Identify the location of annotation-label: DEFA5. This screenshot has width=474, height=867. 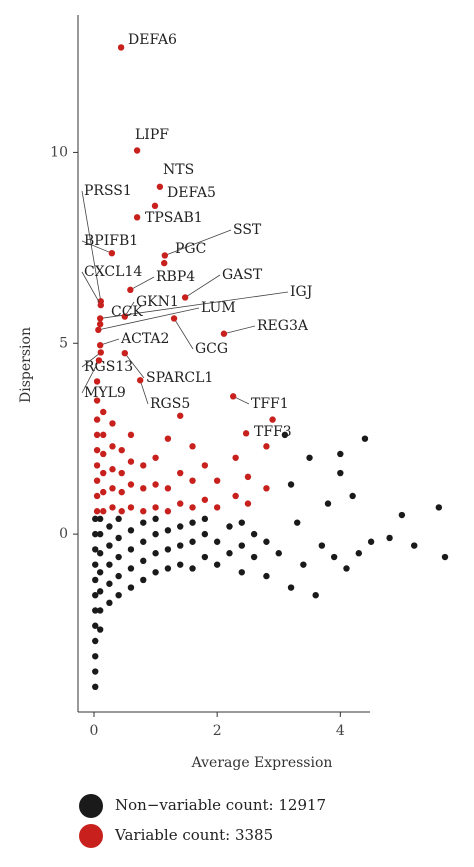
(191, 193).